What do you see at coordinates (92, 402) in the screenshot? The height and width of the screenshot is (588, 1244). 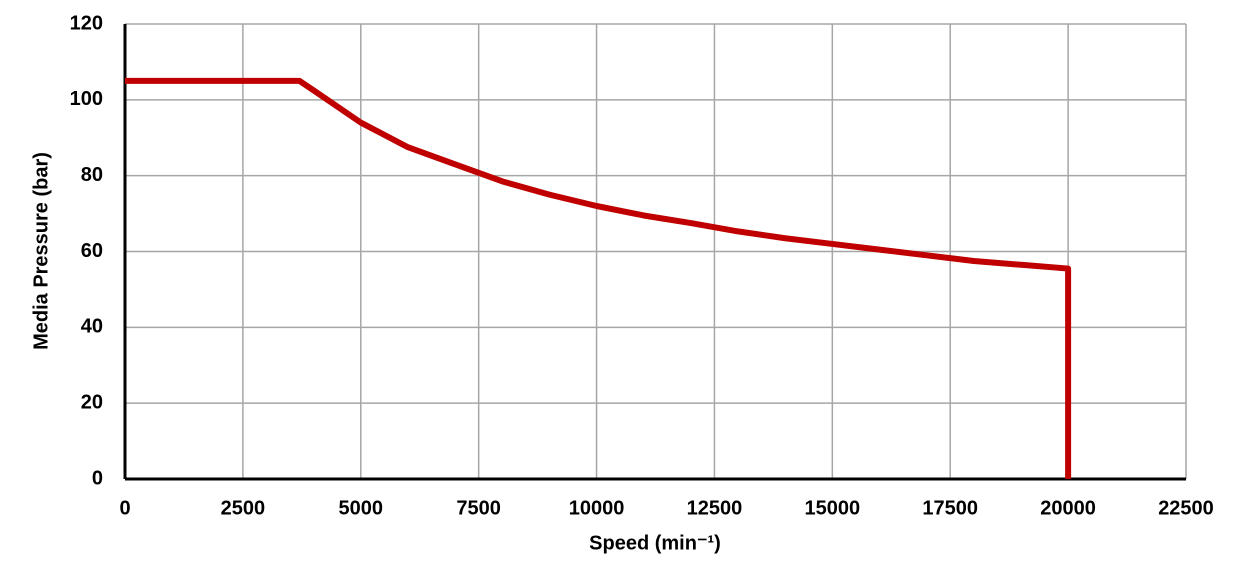 I see `y-tick-label: 20` at bounding box center [92, 402].